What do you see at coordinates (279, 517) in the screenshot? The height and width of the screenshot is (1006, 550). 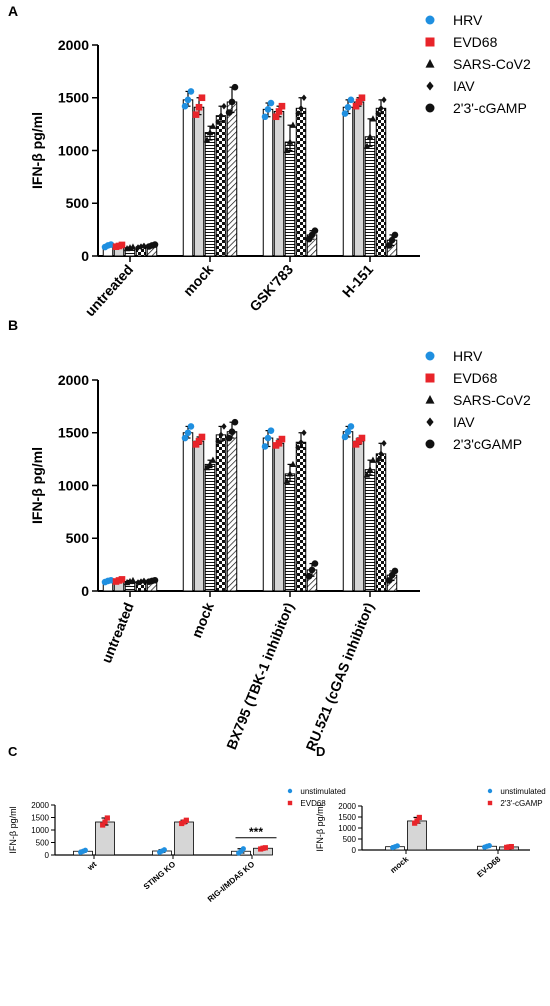 I see `bar-evd68-bx795-tbk-1-inhibitor` at bounding box center [279, 517].